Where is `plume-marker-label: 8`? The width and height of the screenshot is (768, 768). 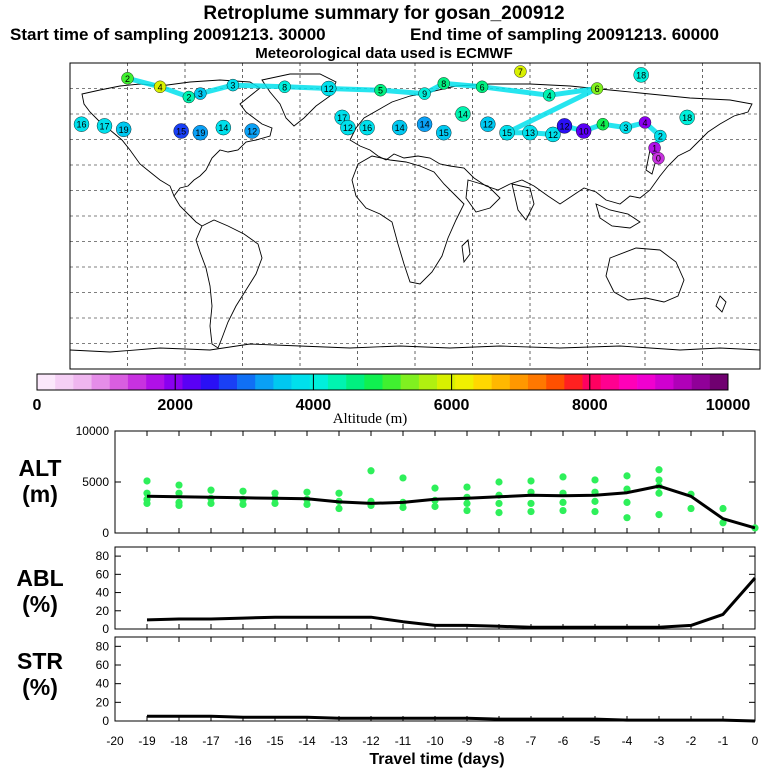 plume-marker-label: 8 is located at coordinates (443, 84).